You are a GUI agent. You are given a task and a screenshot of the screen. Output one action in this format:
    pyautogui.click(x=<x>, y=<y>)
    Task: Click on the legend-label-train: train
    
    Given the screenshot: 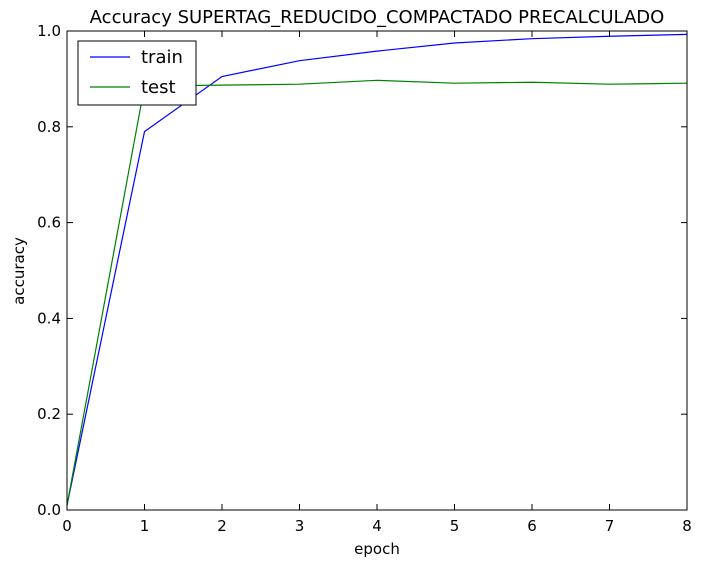 What is the action you would take?
    pyautogui.click(x=162, y=57)
    